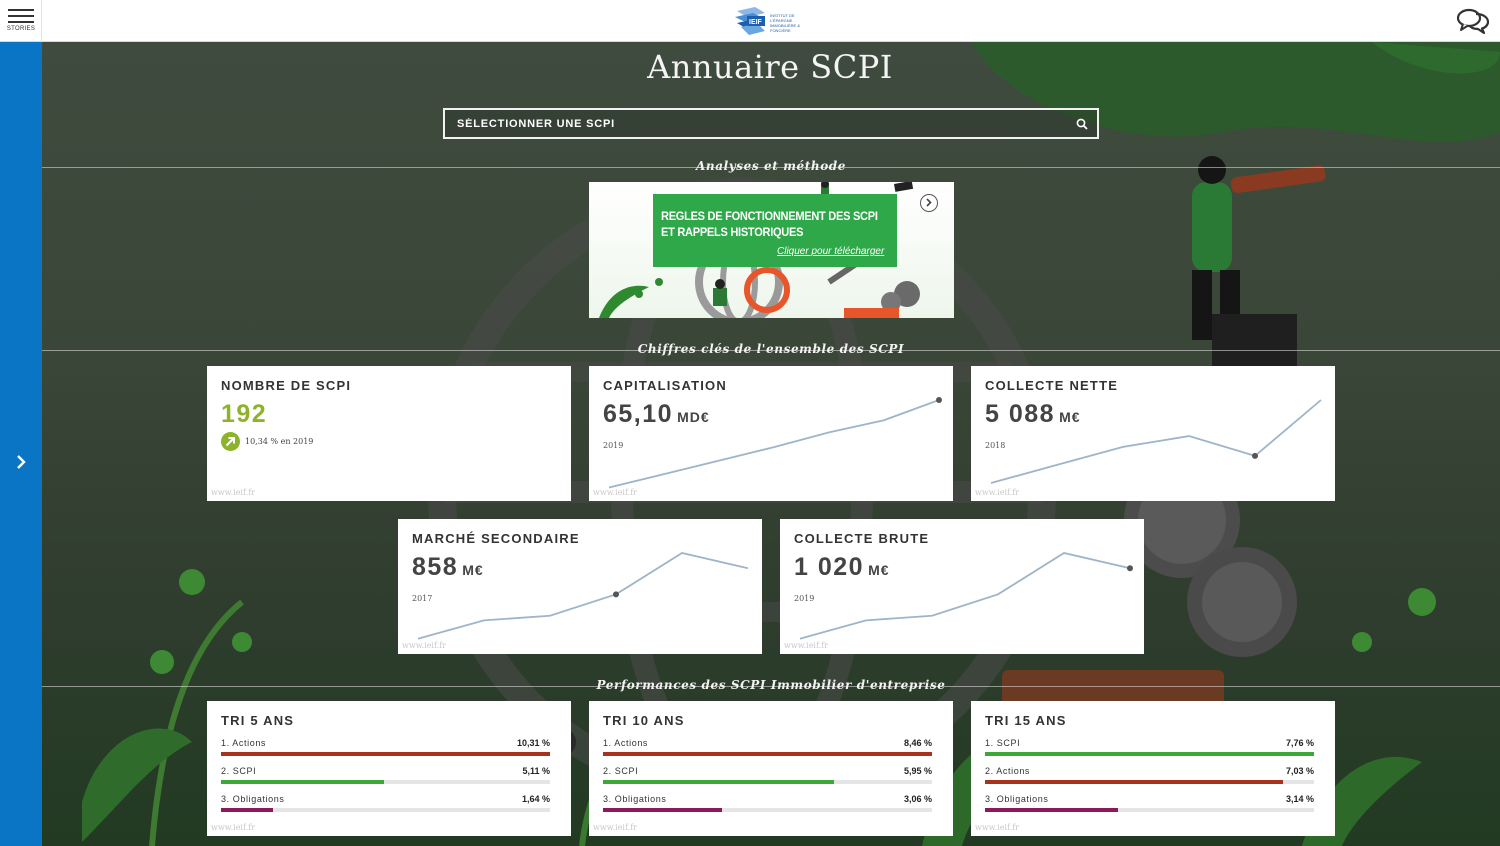 Image resolution: width=1500 pixels, height=846 pixels. I want to click on kpi-year: 2017, so click(422, 598).